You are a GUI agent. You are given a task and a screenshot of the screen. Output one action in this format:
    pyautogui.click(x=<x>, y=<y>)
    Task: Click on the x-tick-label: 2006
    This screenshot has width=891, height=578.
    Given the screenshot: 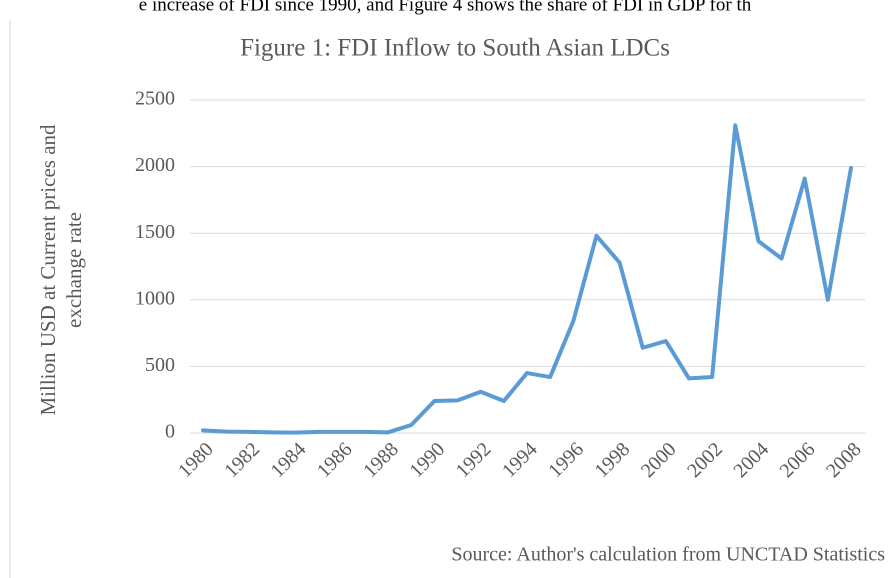 What is the action you would take?
    pyautogui.click(x=798, y=460)
    